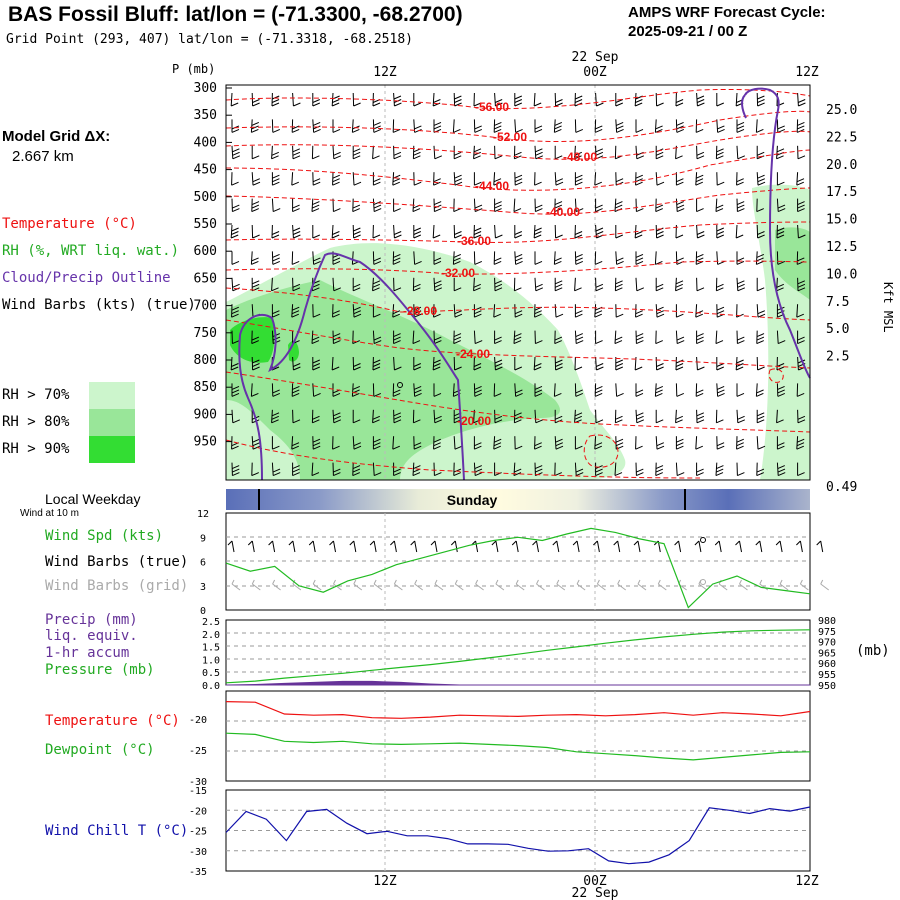  I want to click on grid-wind-barb, so click(642, 585).